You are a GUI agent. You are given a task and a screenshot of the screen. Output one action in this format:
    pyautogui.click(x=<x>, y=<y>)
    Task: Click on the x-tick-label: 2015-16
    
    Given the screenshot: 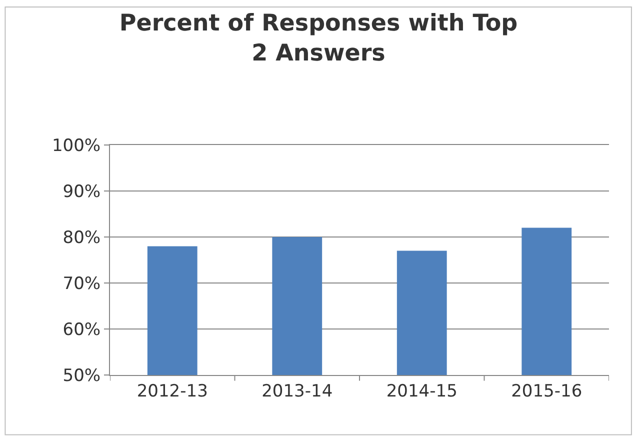 What is the action you would take?
    pyautogui.click(x=546, y=391)
    